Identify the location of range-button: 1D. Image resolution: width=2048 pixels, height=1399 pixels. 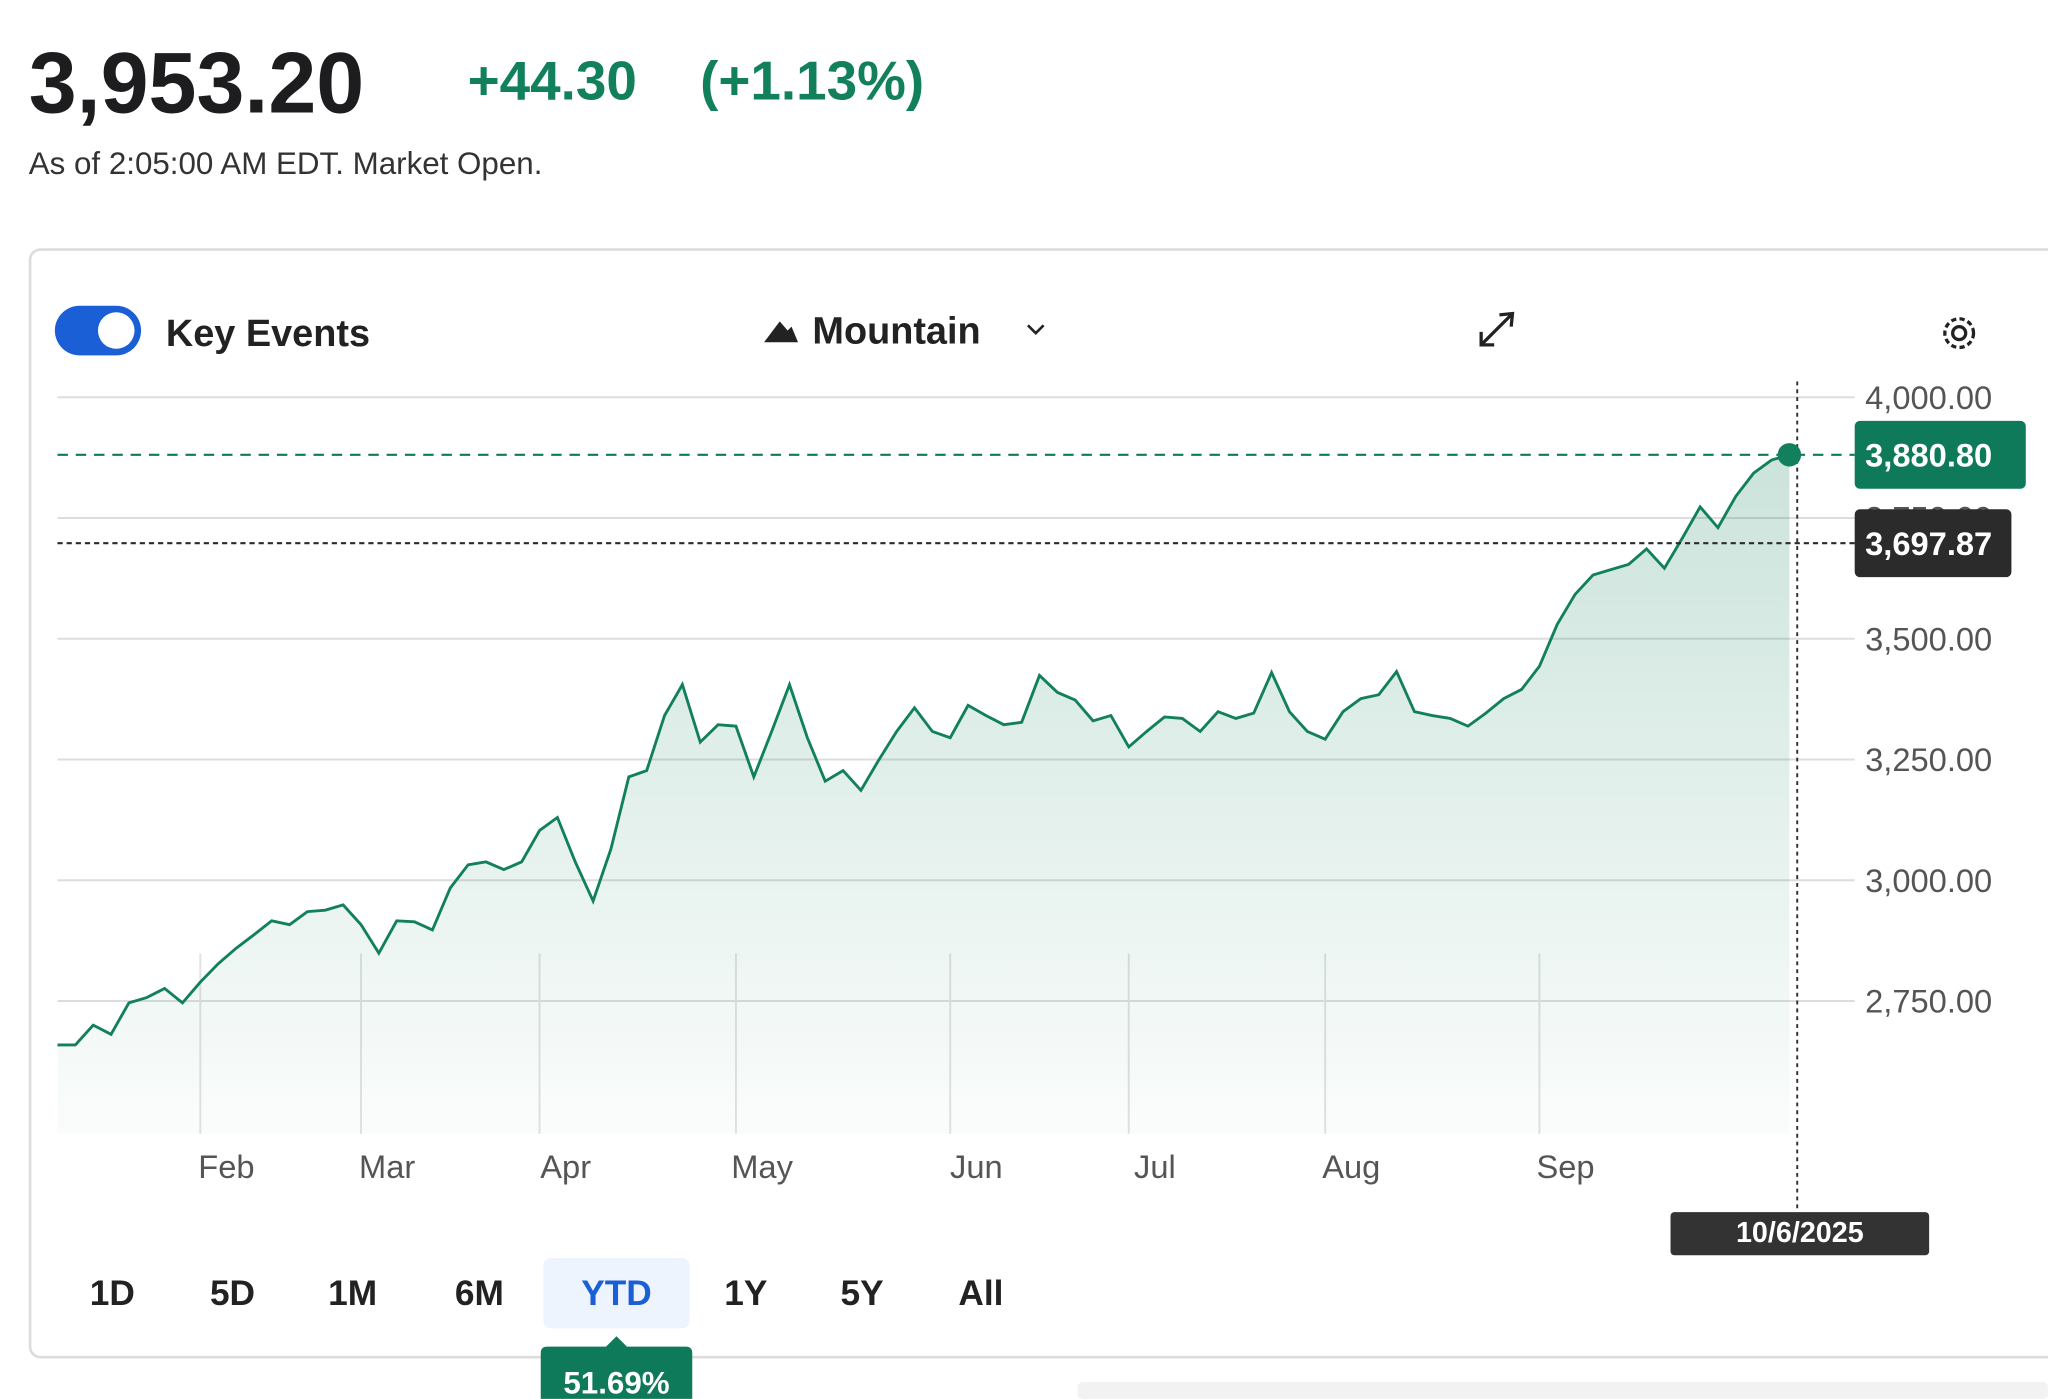
(112, 1293).